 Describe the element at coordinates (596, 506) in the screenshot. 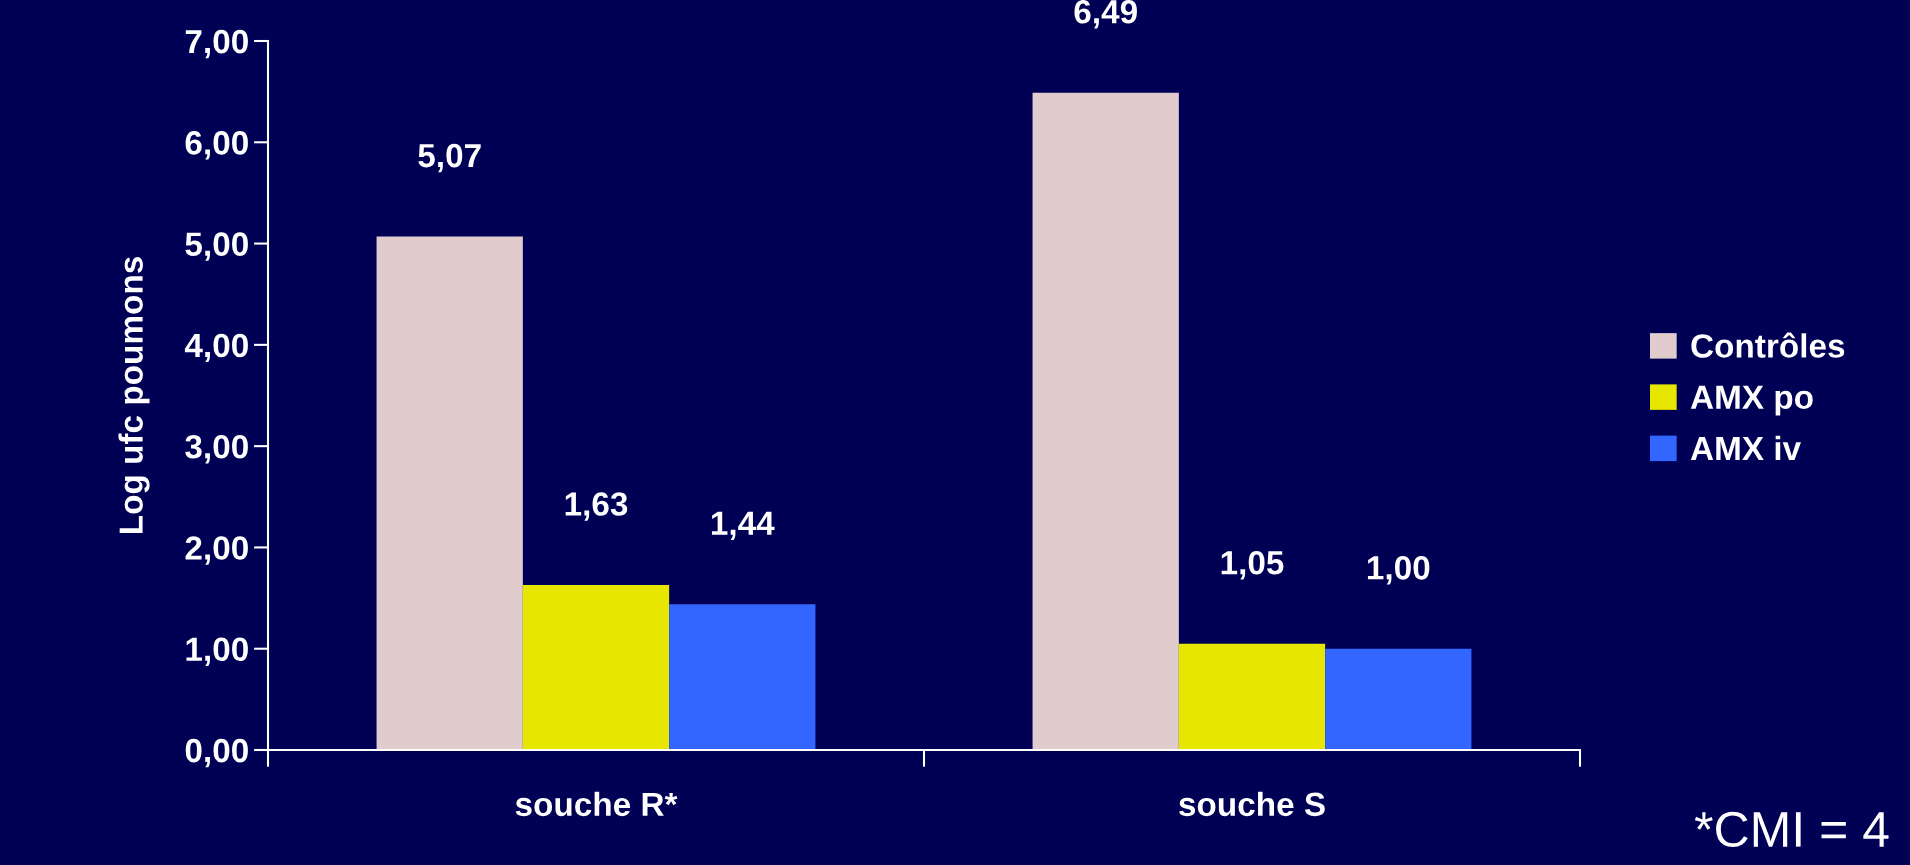

I see `data-label: 1,63` at that location.